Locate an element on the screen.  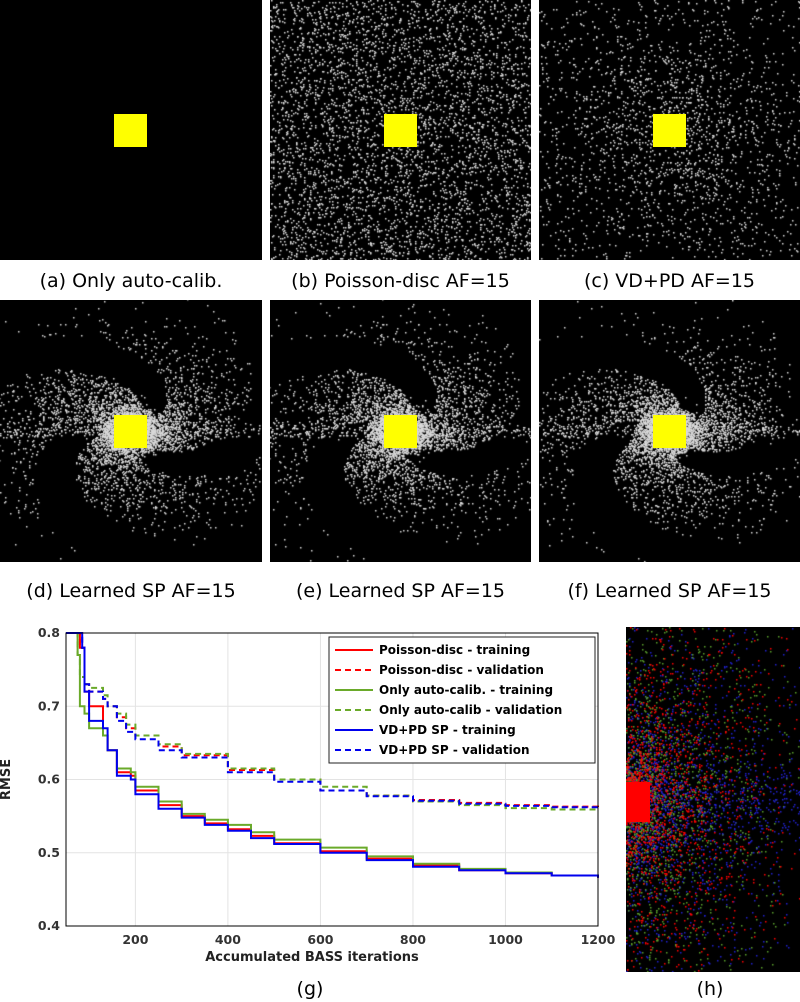
y-tick-label: 0.5 is located at coordinates (49, 852).